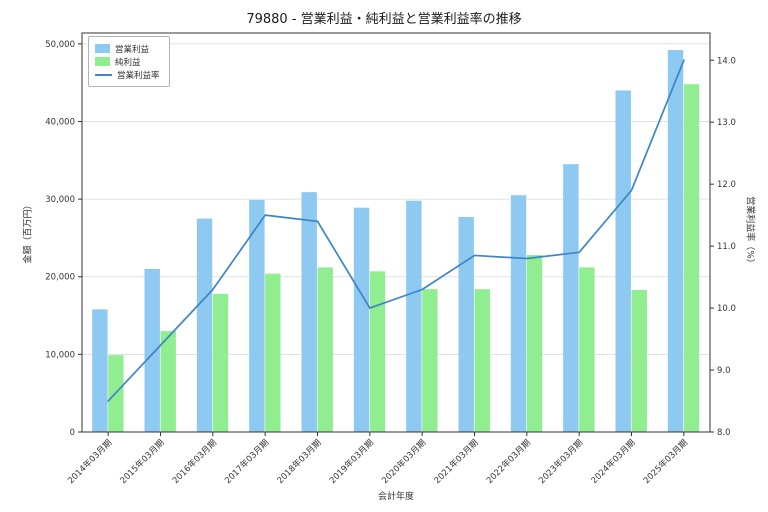 Image resolution: width=768 pixels, height=512 pixels. What do you see at coordinates (60, 122) in the screenshot?
I see `y-tick-label-left: 40,000` at bounding box center [60, 122].